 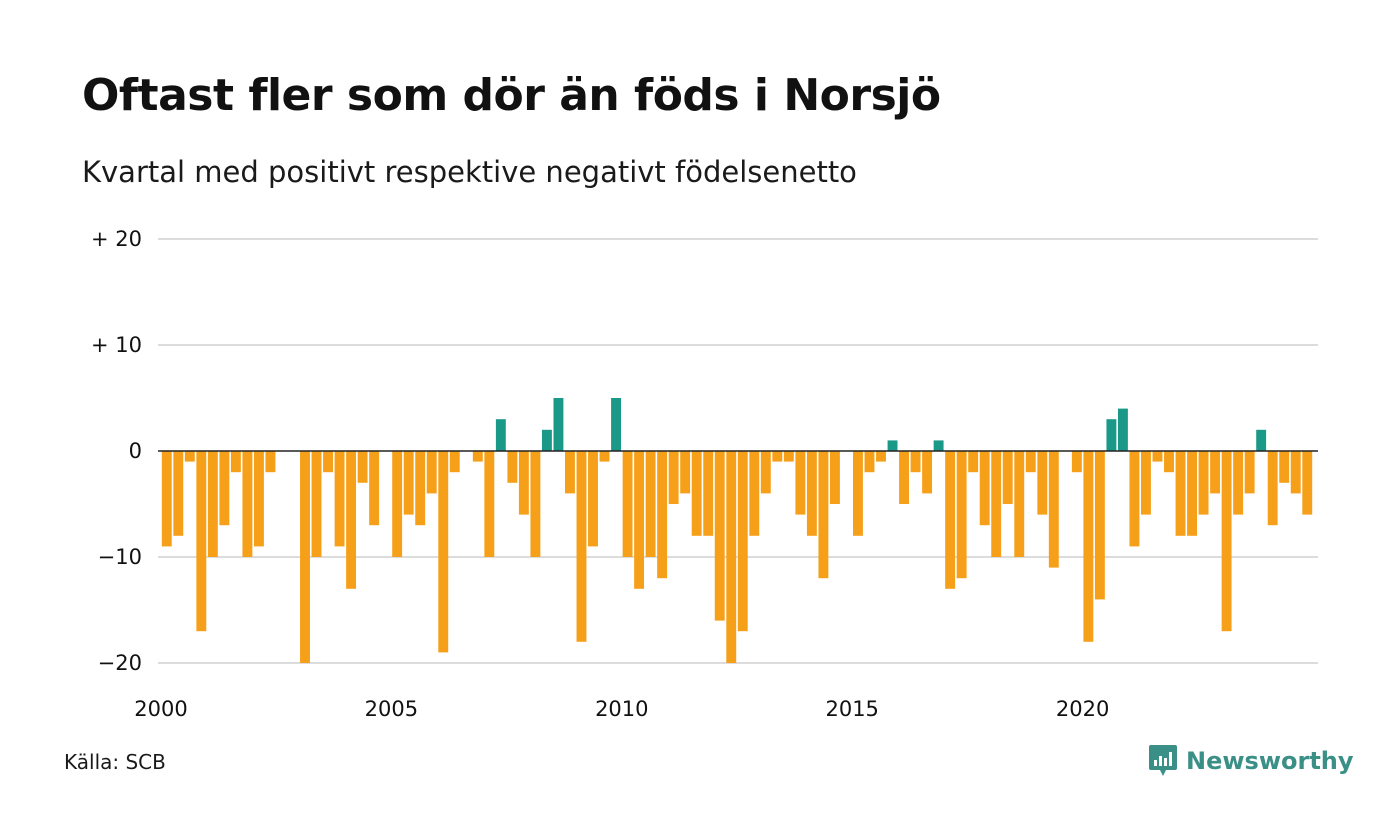 What do you see at coordinates (1270, 761) in the screenshot?
I see `brand-name: Newsworthy` at bounding box center [1270, 761].